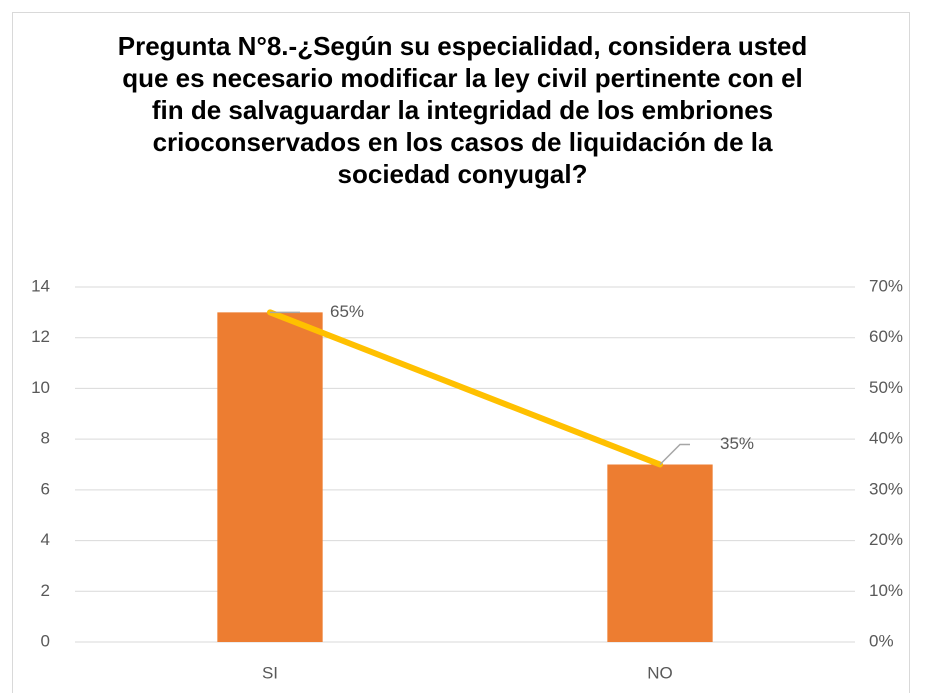  I want to click on y-tick-label: 2, so click(45, 590).